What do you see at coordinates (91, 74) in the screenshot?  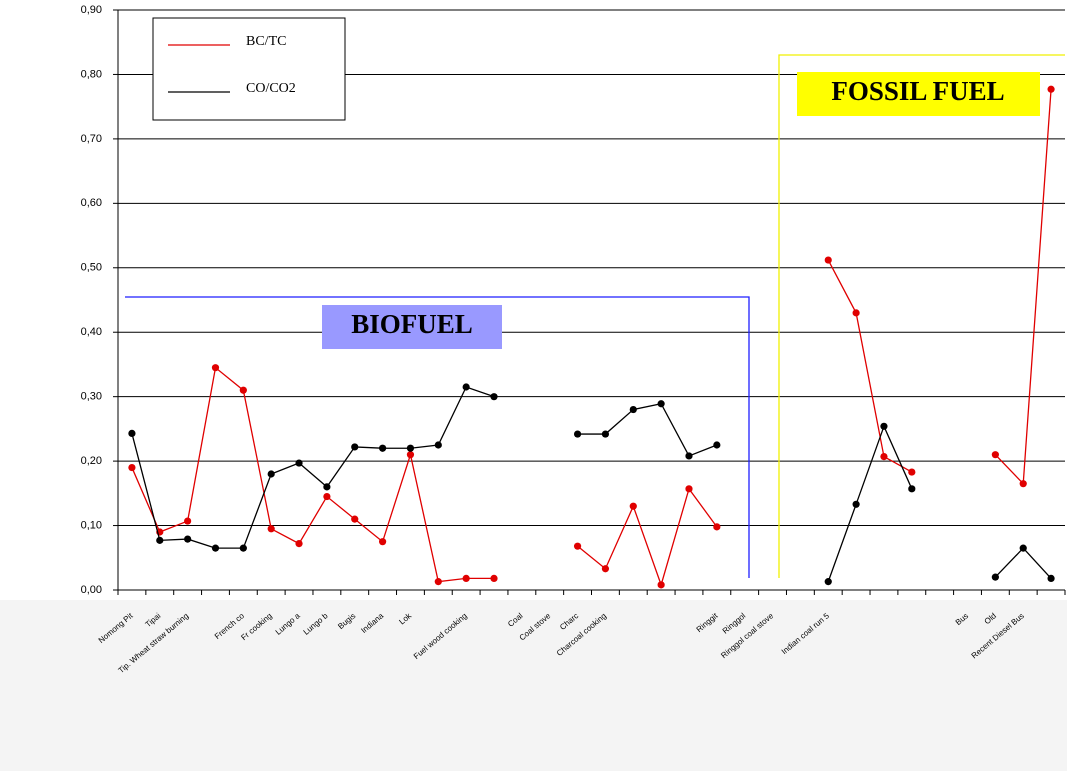 I see `y-tick-label: 0,80` at bounding box center [91, 74].